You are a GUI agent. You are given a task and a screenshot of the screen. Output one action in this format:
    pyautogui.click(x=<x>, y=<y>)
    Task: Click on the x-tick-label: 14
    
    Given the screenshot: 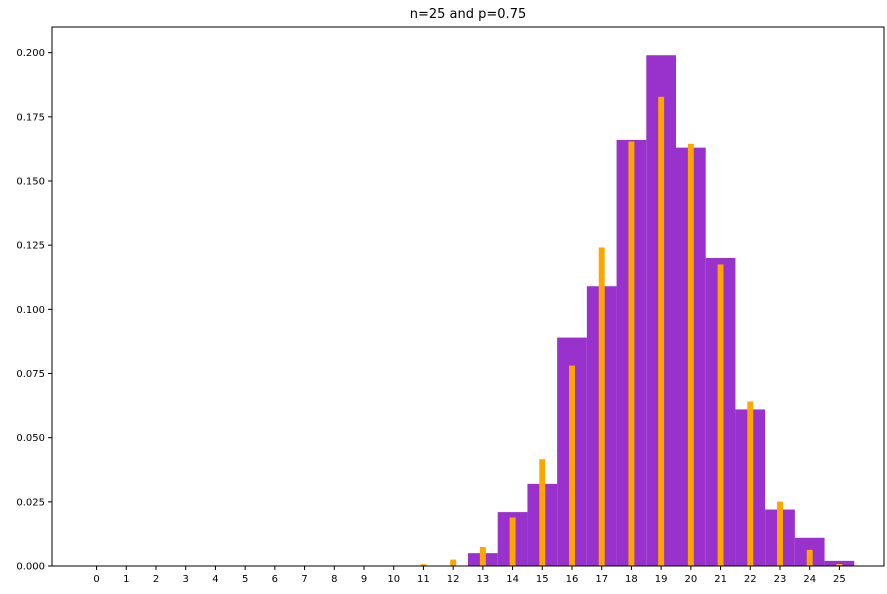 What is the action you would take?
    pyautogui.click(x=512, y=579)
    